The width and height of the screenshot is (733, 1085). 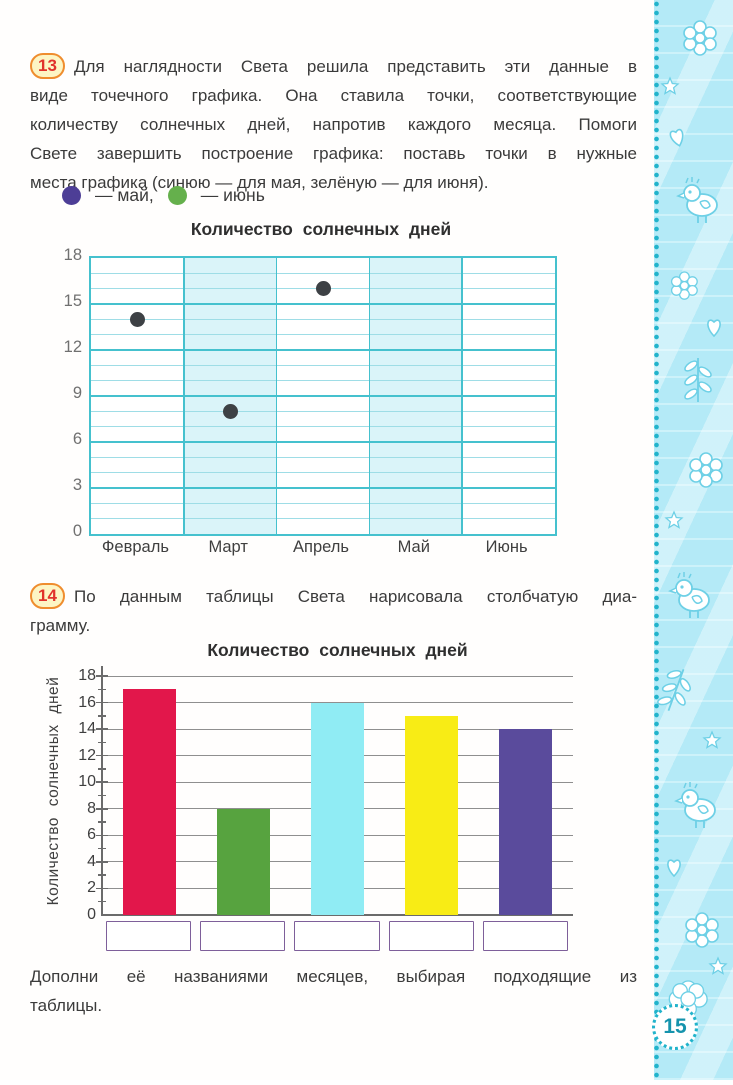 What do you see at coordinates (71, 195) in the screenshot?
I see `may-dot-icon` at bounding box center [71, 195].